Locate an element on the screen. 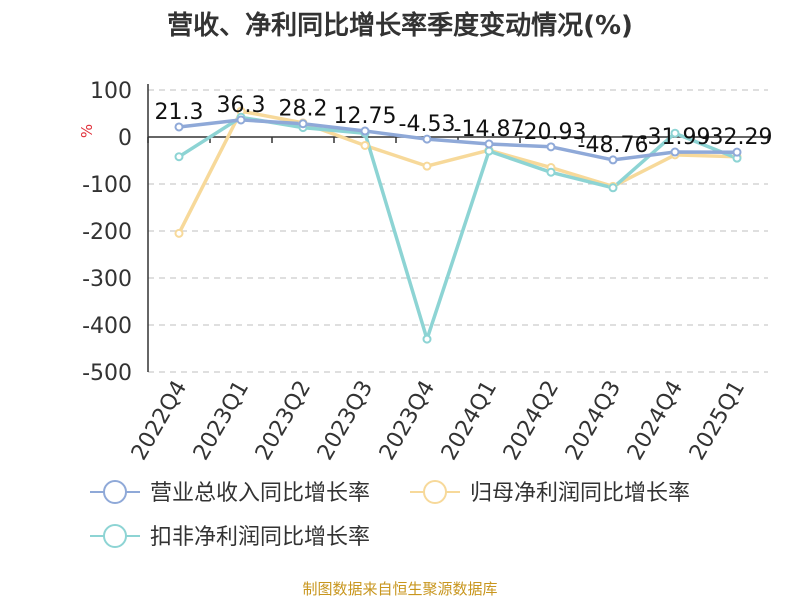 This screenshot has width=800, height=600. source-note: 制图数据来自恒生聚源数据库 is located at coordinates (399, 589).